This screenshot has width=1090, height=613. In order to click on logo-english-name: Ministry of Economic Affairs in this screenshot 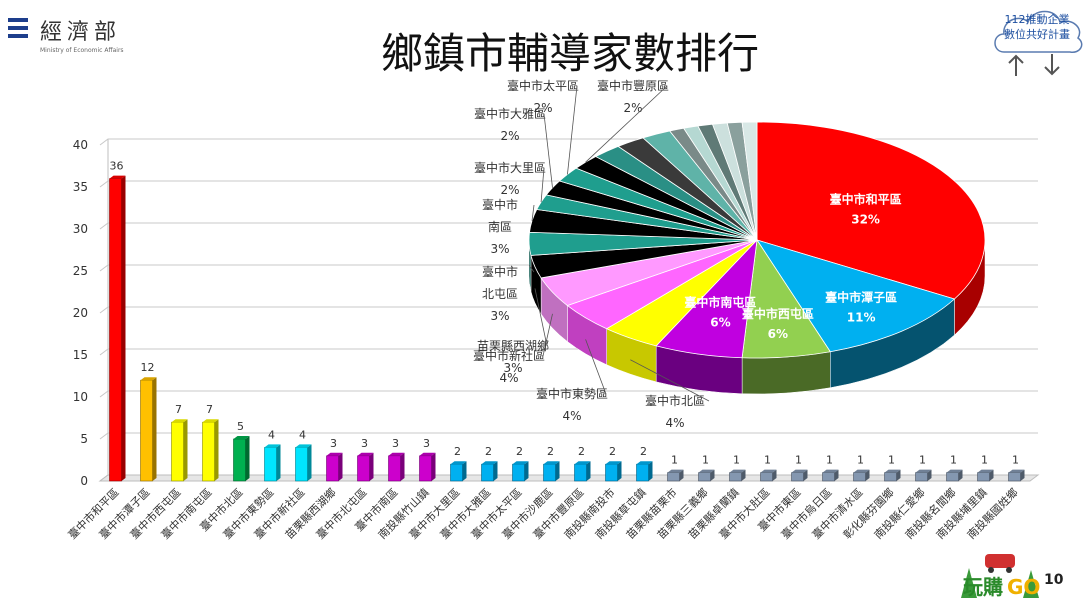, I will do `click(82, 50)`.